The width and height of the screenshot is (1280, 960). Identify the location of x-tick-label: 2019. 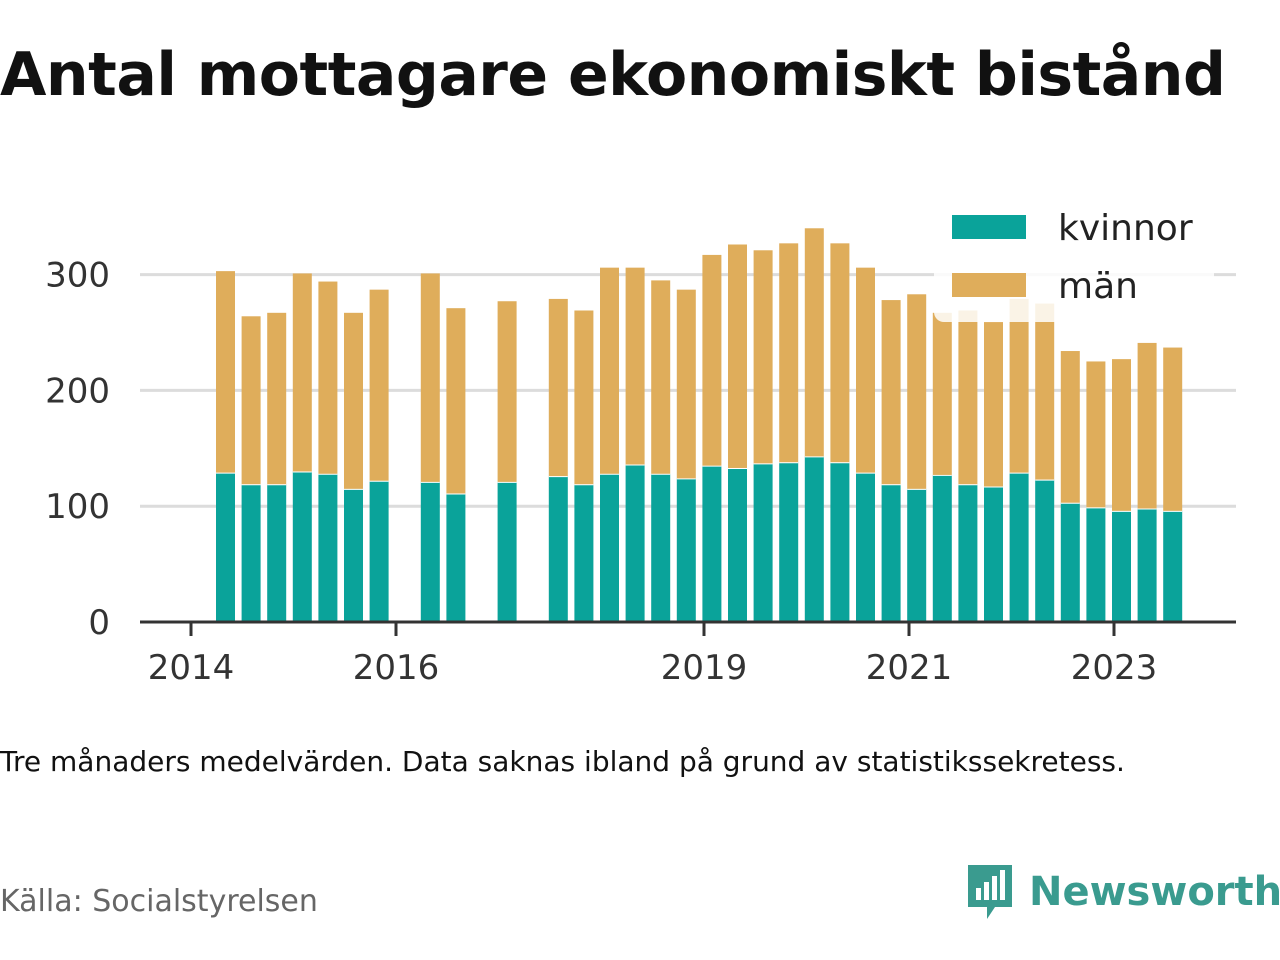
(704, 668).